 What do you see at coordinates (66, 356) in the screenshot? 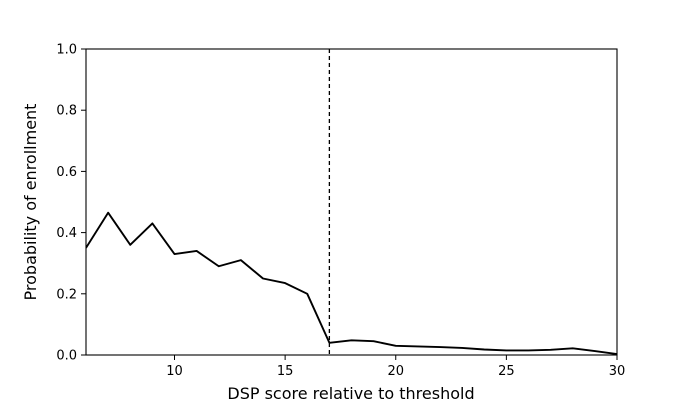
I see `y-tick-label: 0.0` at bounding box center [66, 356].